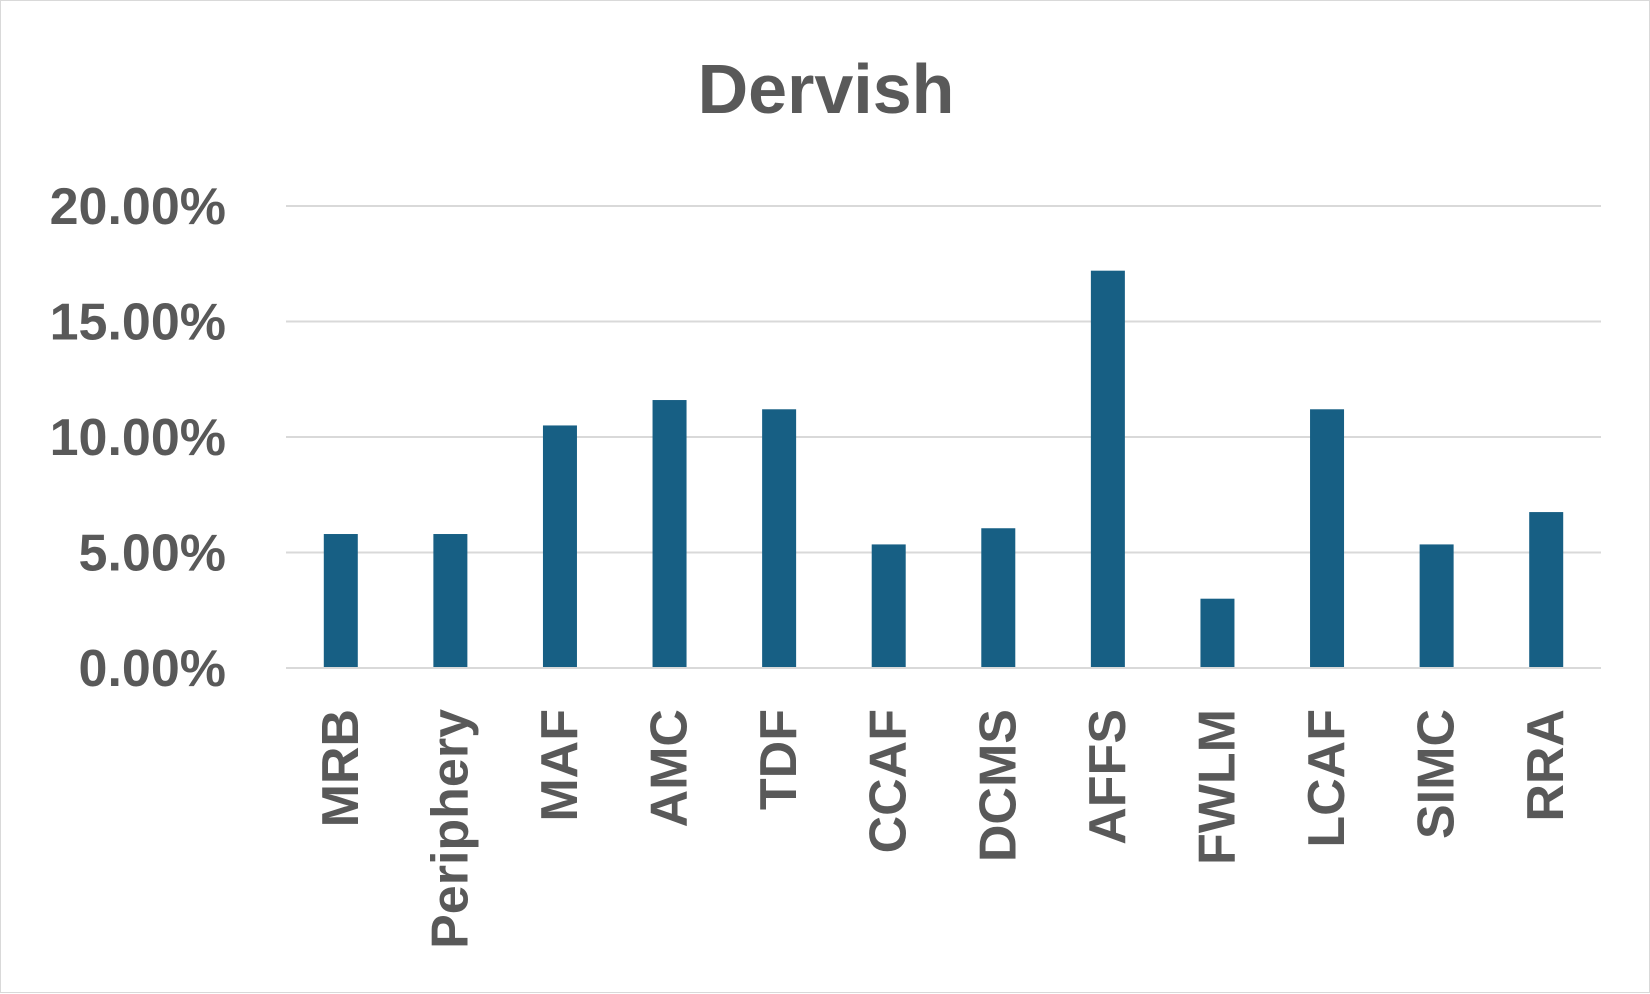 The image size is (1650, 994). I want to click on x-category-label: MAF, so click(560, 765).